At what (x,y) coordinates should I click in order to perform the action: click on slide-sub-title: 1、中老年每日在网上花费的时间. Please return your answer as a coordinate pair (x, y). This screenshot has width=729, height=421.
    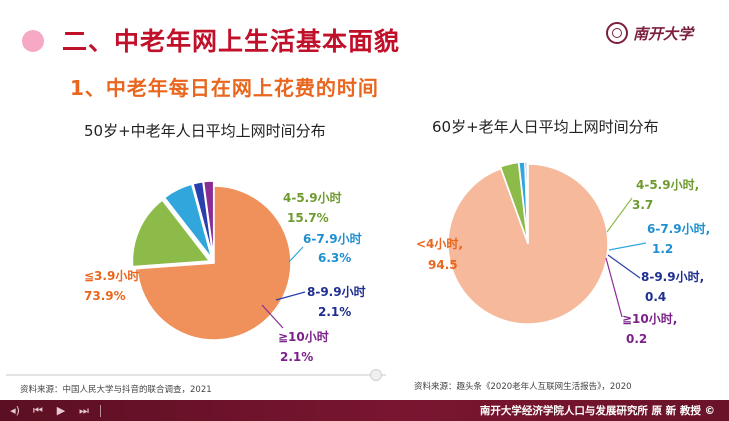
    Looking at the image, I should click on (224, 88).